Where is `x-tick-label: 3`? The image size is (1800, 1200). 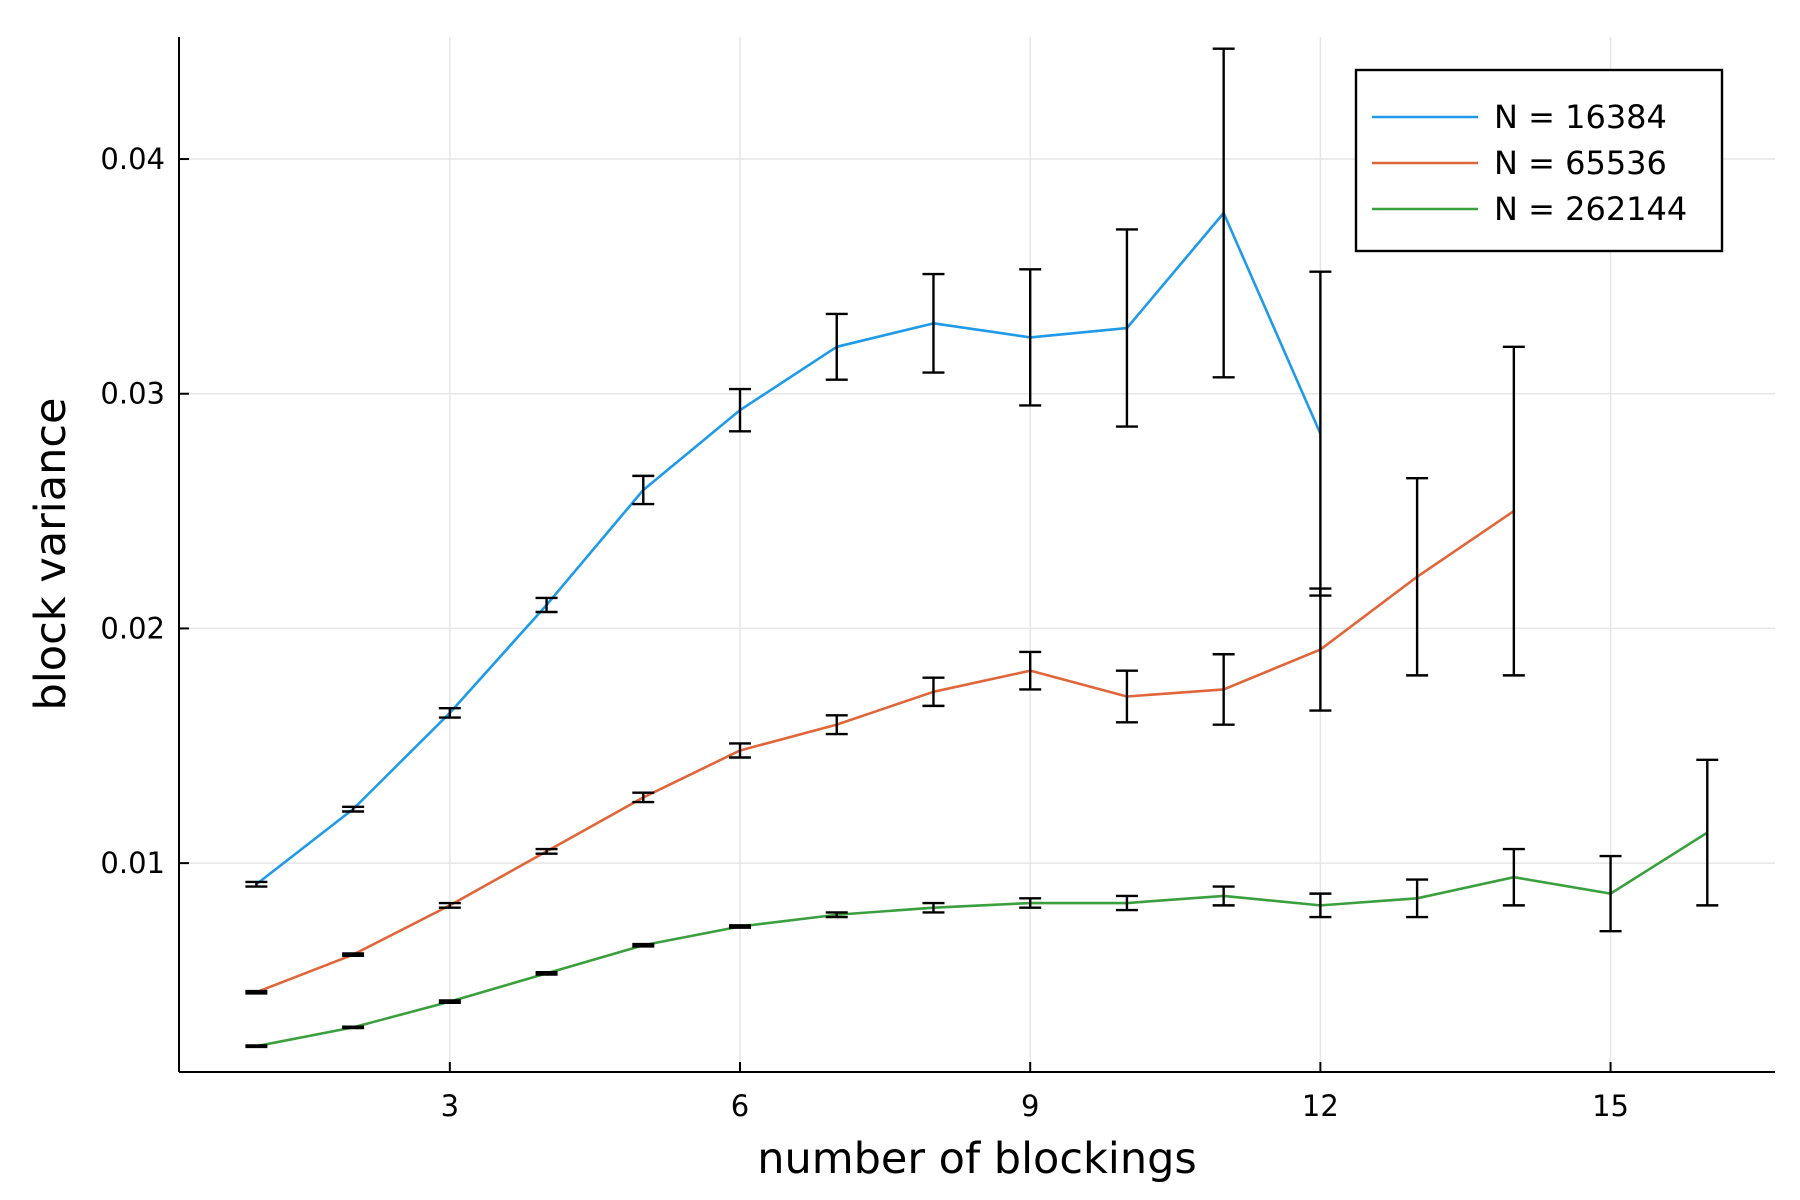 x-tick-label: 3 is located at coordinates (450, 1106).